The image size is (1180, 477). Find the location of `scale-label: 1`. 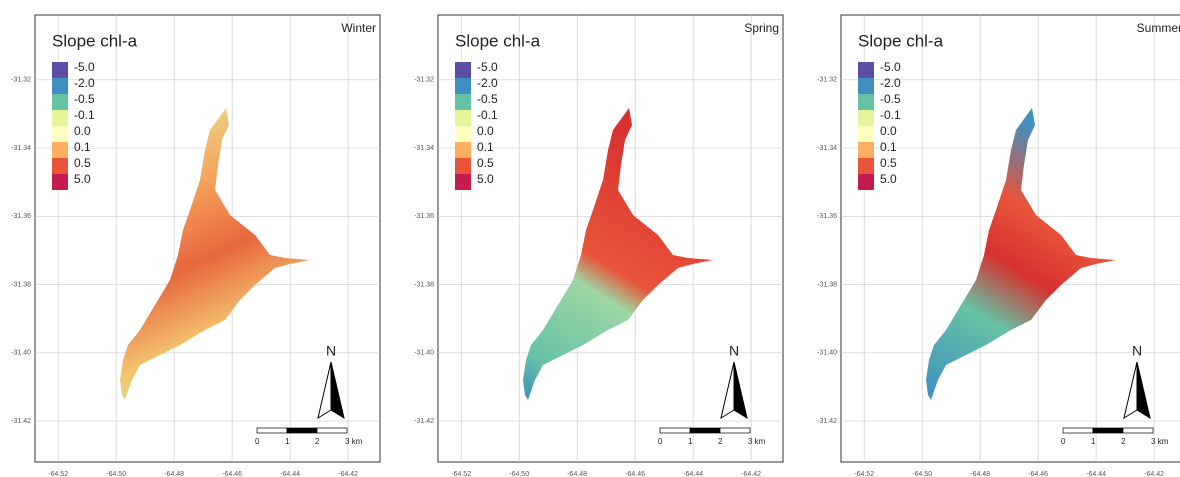

scale-label: 1 is located at coordinates (690, 441).